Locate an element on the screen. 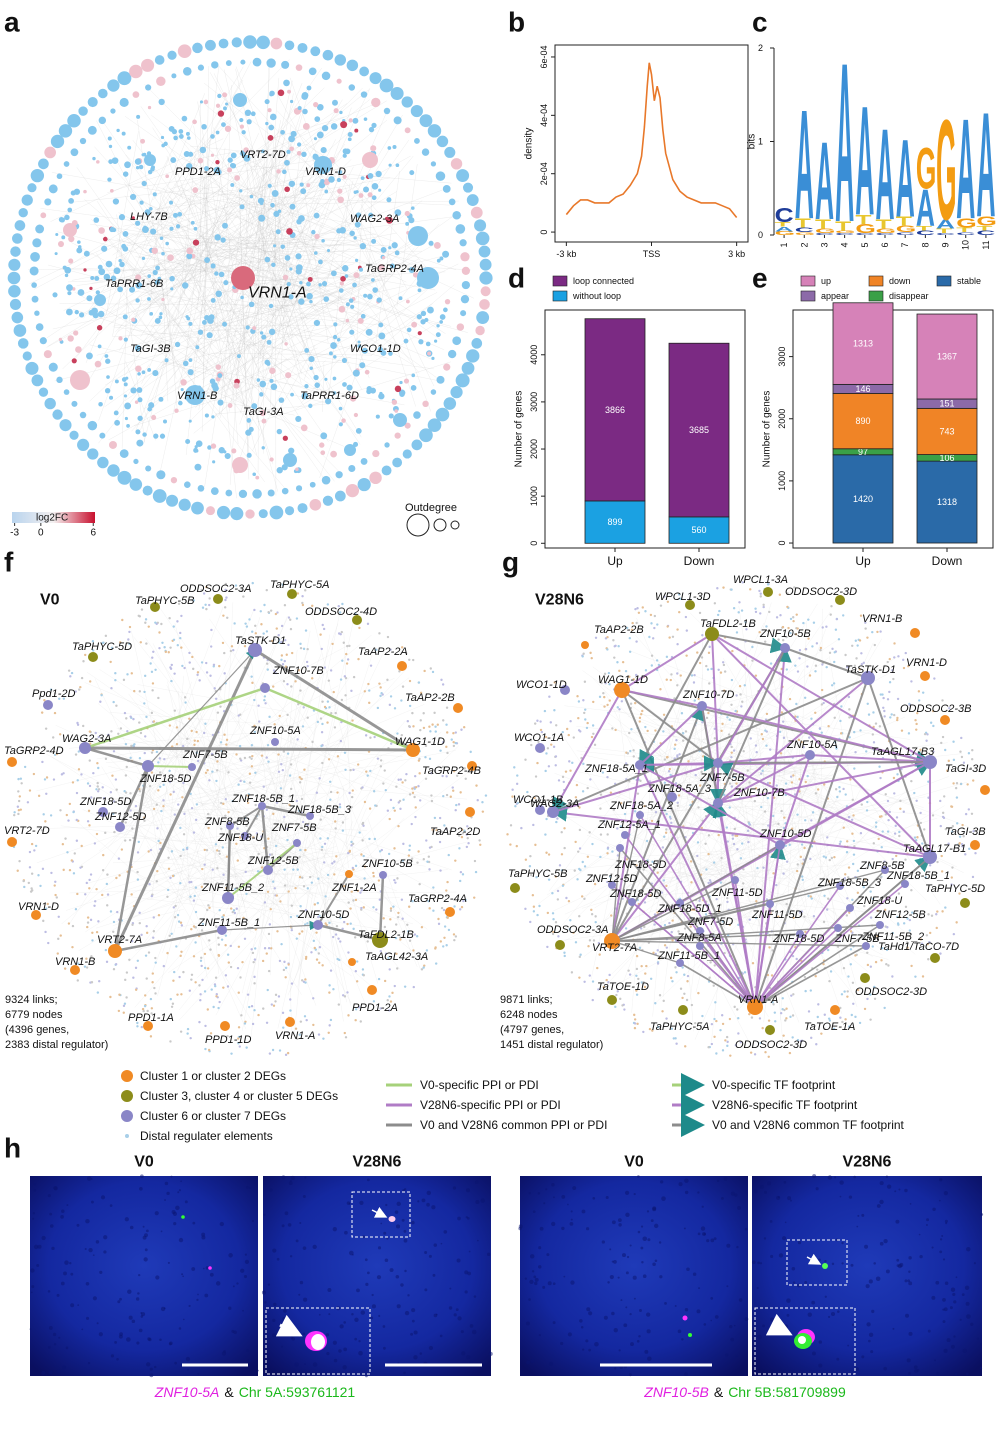 Image resolution: width=1000 pixels, height=1431 pixels. y-tick-label: 1000 is located at coordinates (782, 481).